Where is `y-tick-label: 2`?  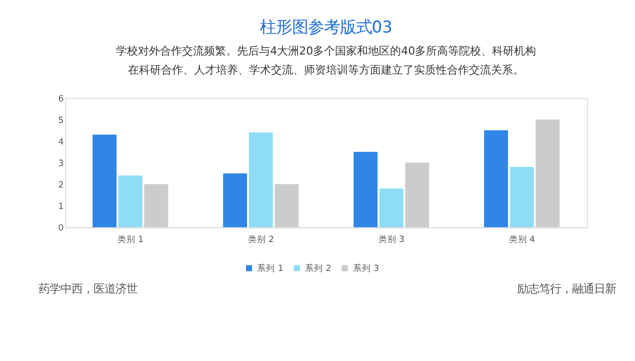 y-tick-label: 2 is located at coordinates (61, 185).